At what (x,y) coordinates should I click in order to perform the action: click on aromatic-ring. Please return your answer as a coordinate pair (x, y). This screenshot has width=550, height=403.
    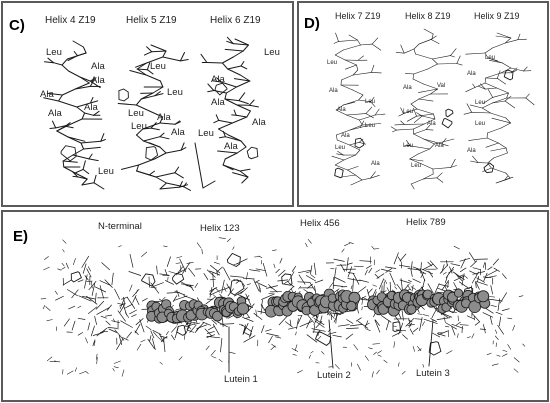
    Looking at the image, I should click on (489, 168).